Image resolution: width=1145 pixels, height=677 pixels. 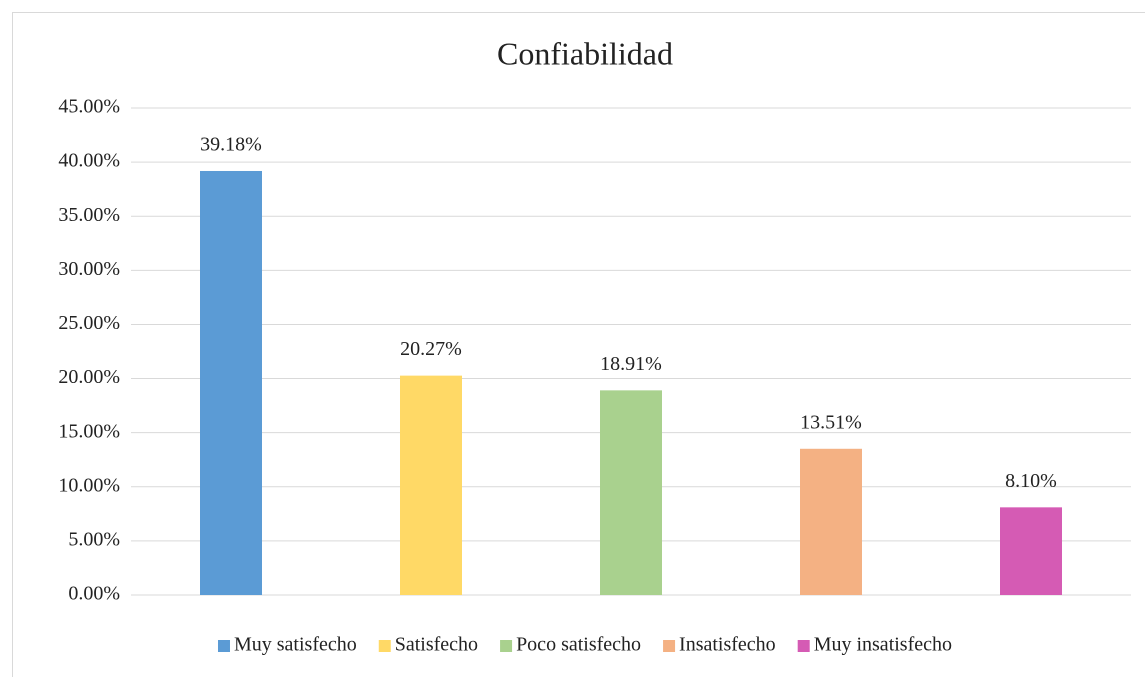 I want to click on legend-label: Satisfecho, so click(x=436, y=645).